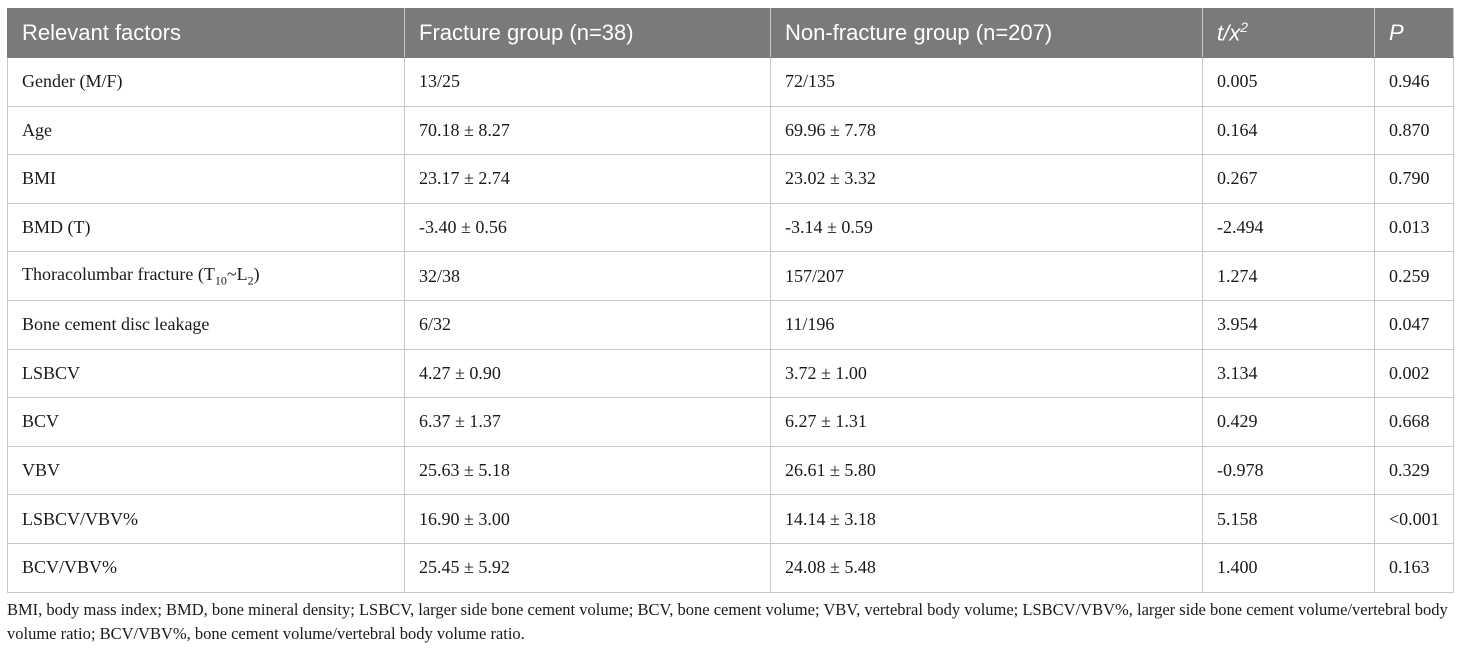 This screenshot has width=1460, height=653. What do you see at coordinates (1288, 567) in the screenshot?
I see `cell-statistic: 1.400` at bounding box center [1288, 567].